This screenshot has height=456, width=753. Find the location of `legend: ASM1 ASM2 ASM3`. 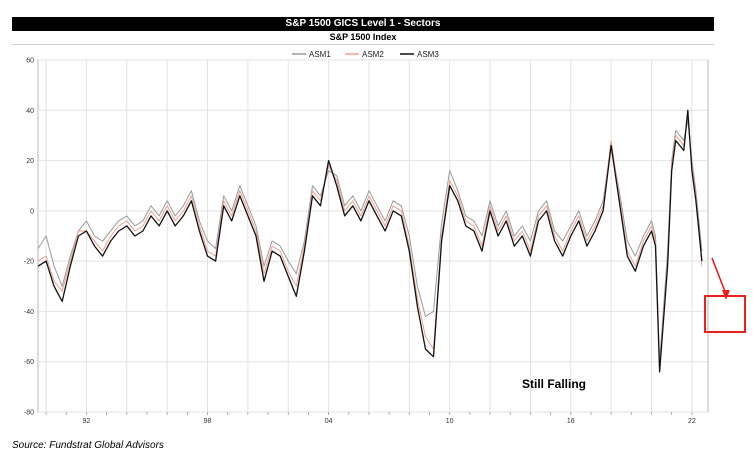

legend: ASM1 ASM2 ASM3 is located at coordinates (365, 54).